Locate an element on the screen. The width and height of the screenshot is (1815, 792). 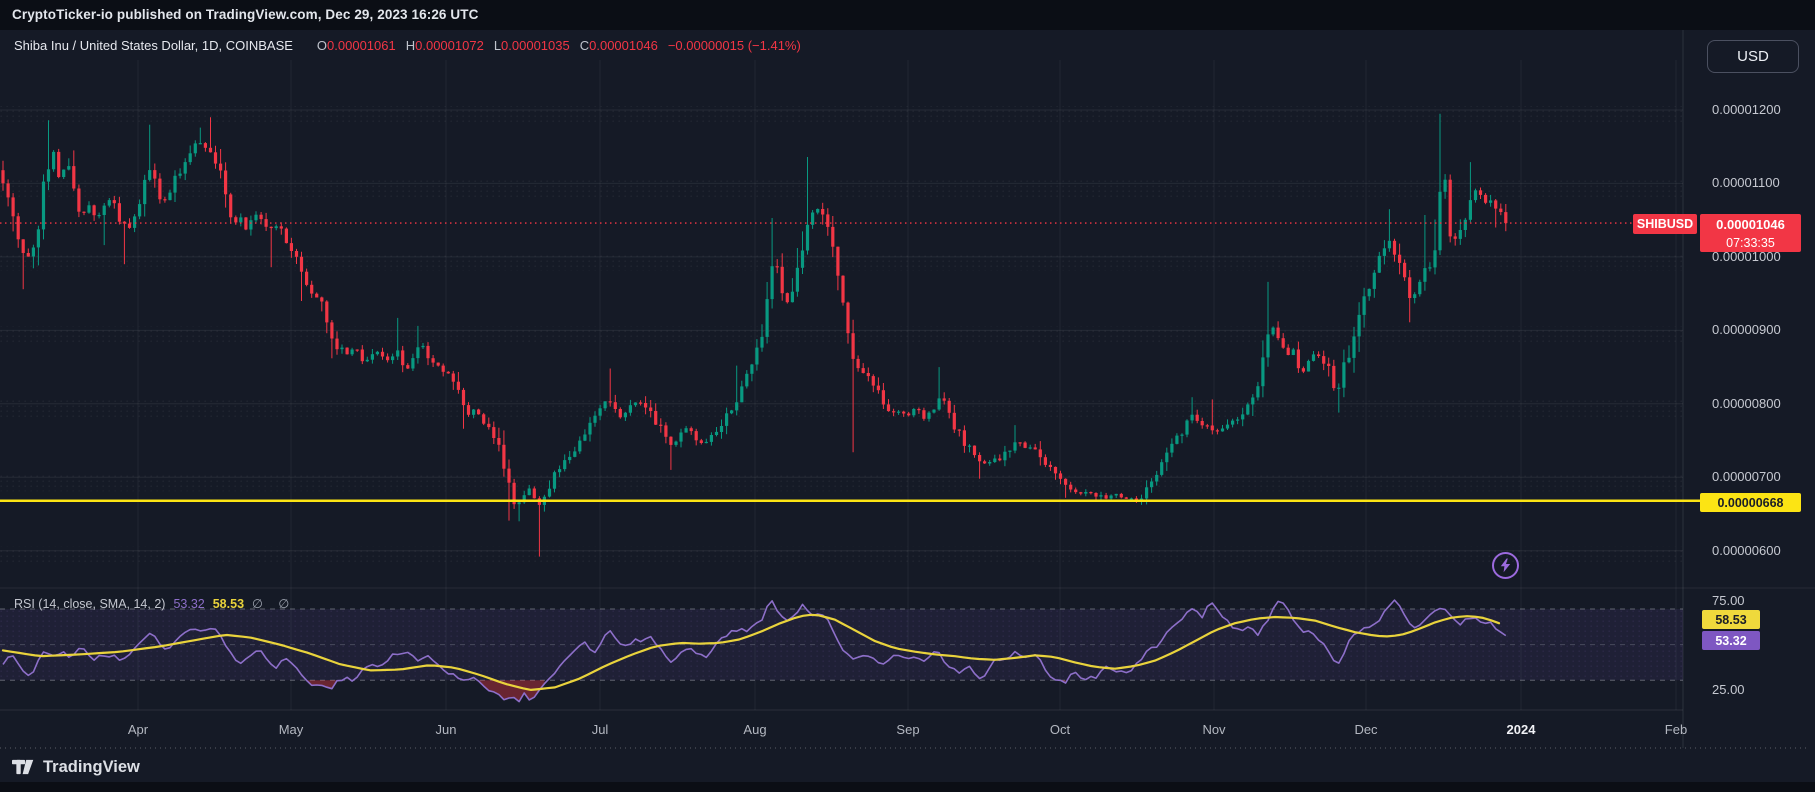
rsi-legend-sma-value: 58.53 is located at coordinates (228, 604).